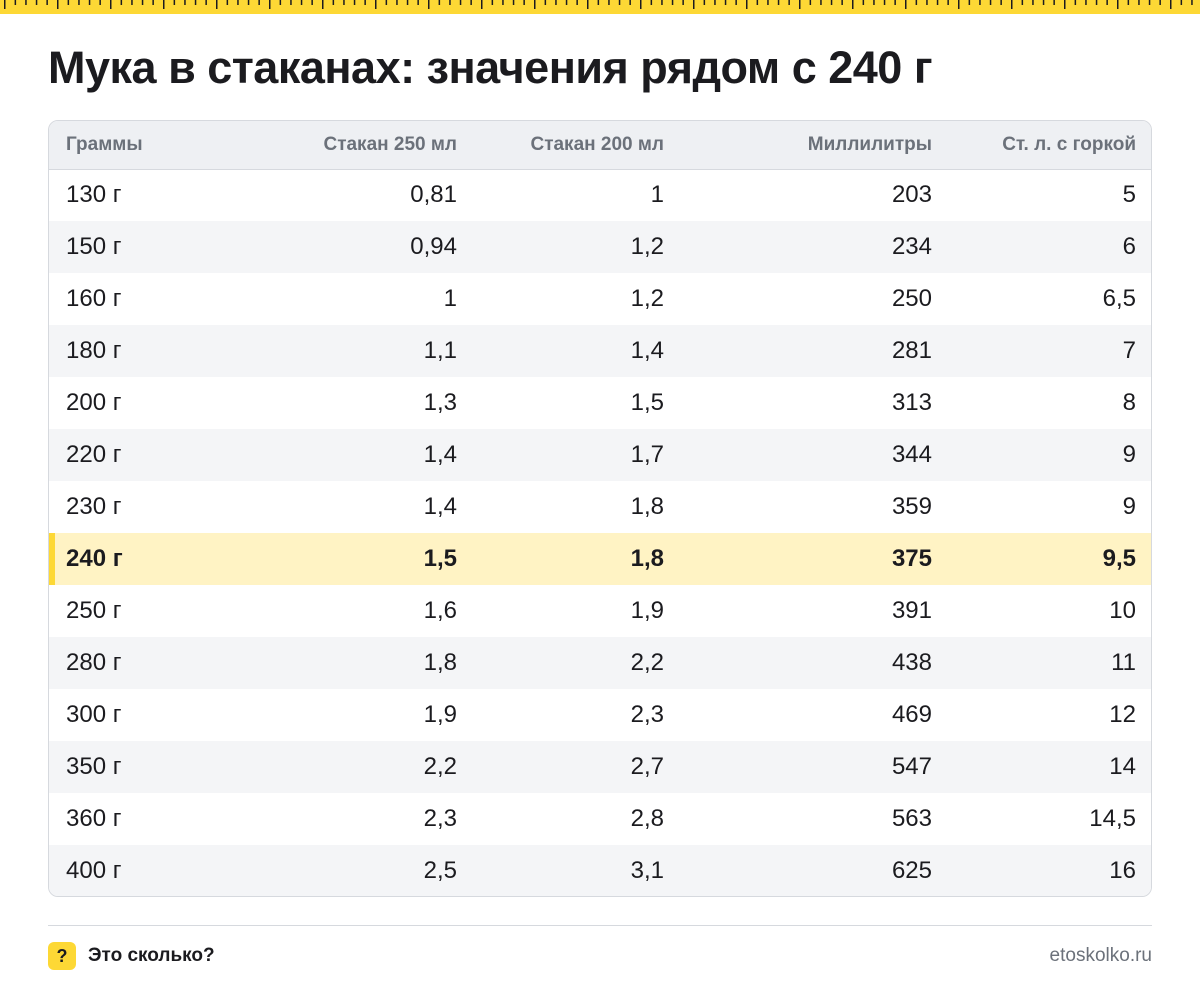  What do you see at coordinates (647, 818) in the screenshot?
I see `cell-cup-200: 2,8` at bounding box center [647, 818].